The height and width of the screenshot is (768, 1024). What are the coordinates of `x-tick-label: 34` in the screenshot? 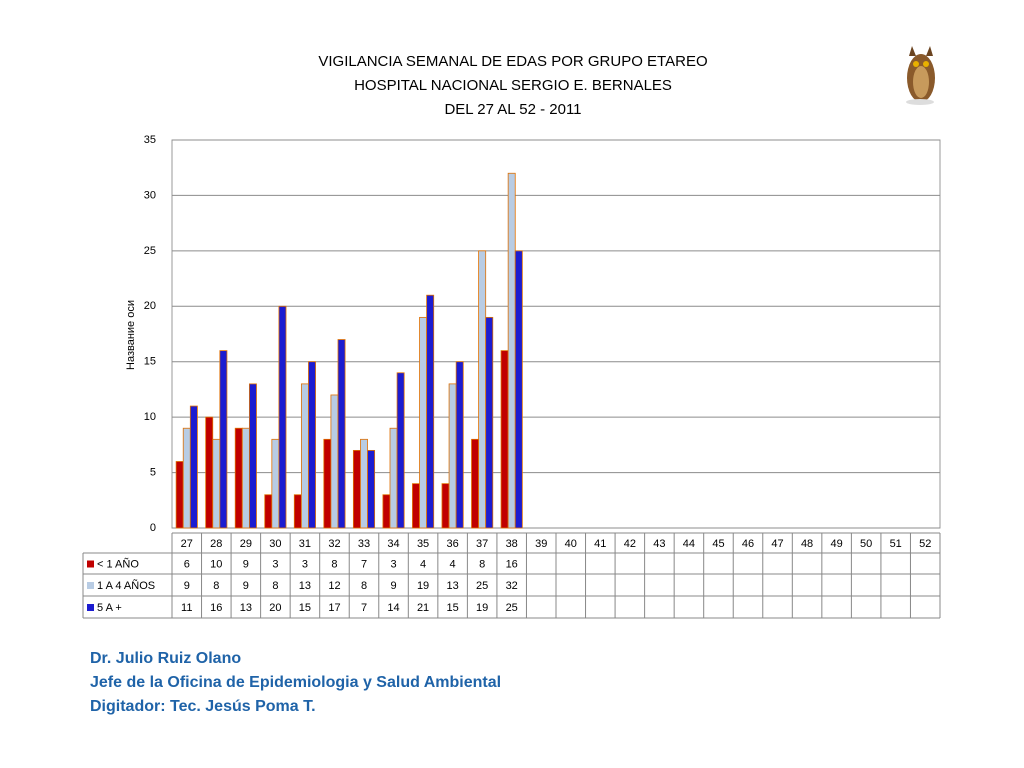 It's located at (393, 544).